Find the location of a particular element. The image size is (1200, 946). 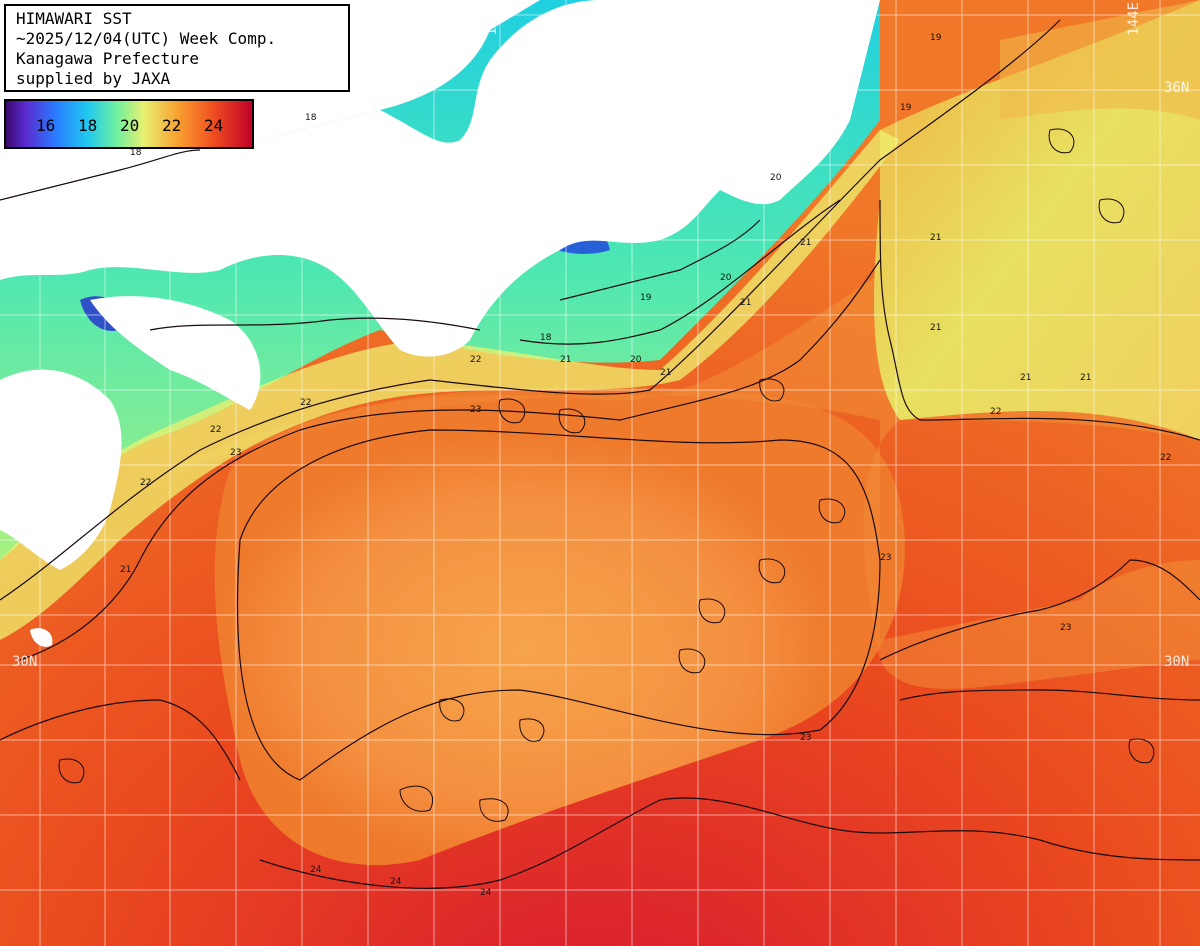

legend-label: 24 is located at coordinates (214, 125).